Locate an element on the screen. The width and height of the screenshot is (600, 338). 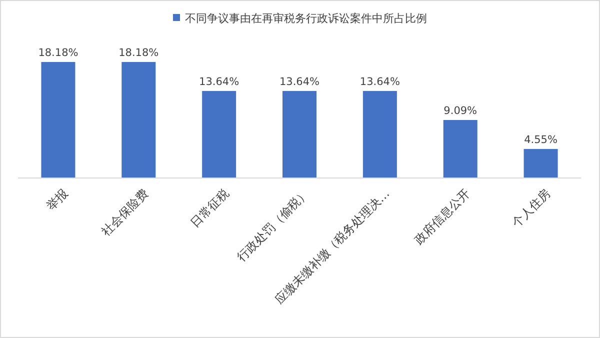
x-tick-label: 举报 is located at coordinates (57, 200).